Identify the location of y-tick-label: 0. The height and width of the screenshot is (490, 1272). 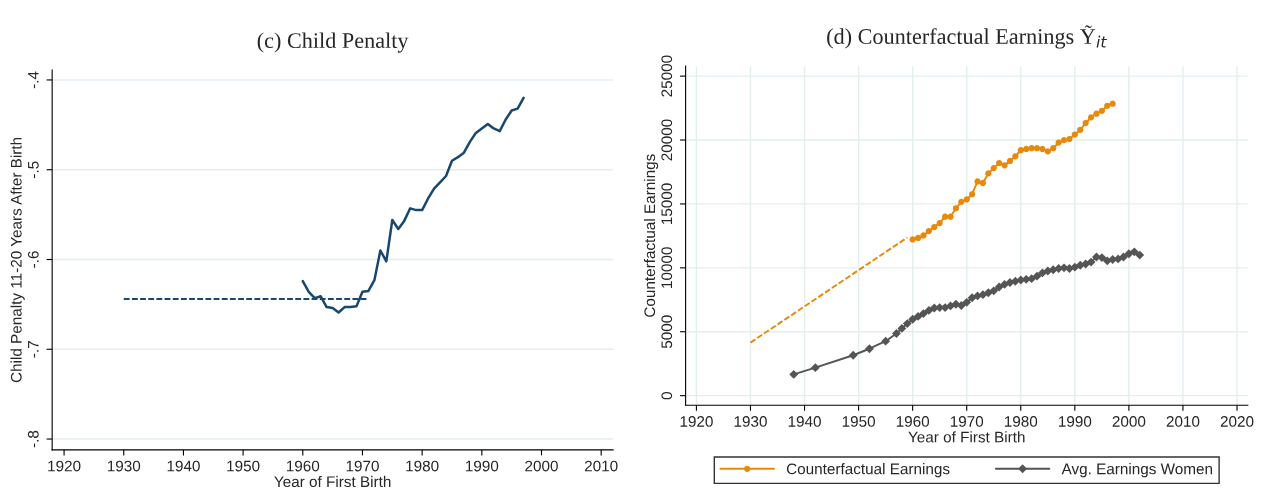
(667, 395).